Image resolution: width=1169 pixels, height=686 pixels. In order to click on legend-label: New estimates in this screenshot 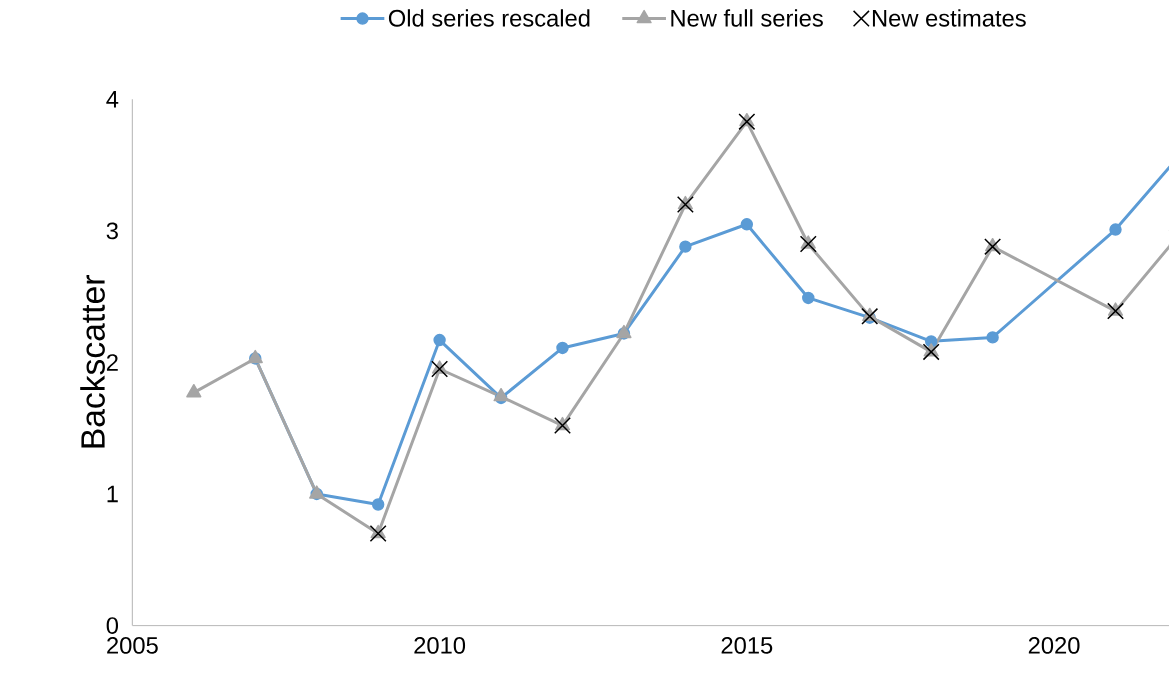, I will do `click(949, 18)`.